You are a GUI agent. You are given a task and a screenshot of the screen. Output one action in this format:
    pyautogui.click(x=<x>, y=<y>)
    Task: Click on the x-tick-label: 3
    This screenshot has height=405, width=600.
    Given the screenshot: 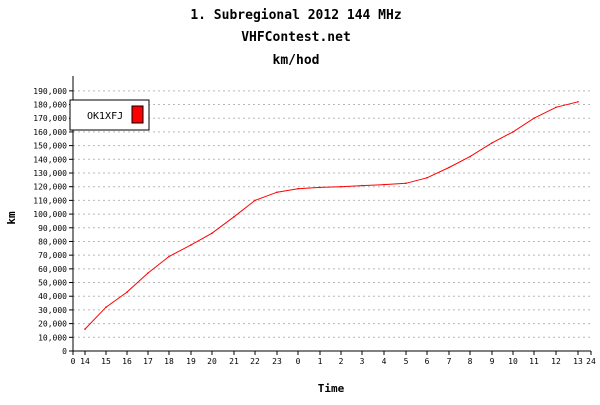 What is the action you would take?
    pyautogui.click(x=362, y=361)
    